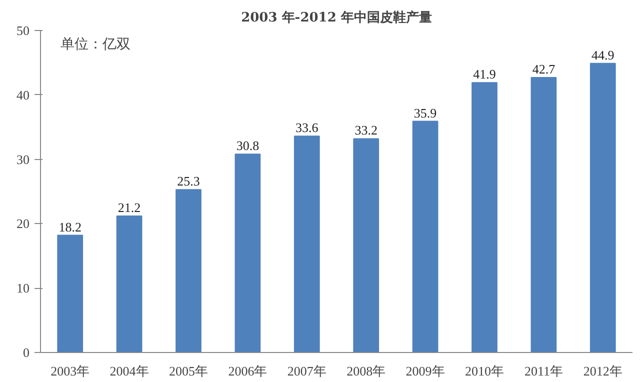  Describe the element at coordinates (425, 371) in the screenshot. I see `x-tick-label: 2009年` at that location.